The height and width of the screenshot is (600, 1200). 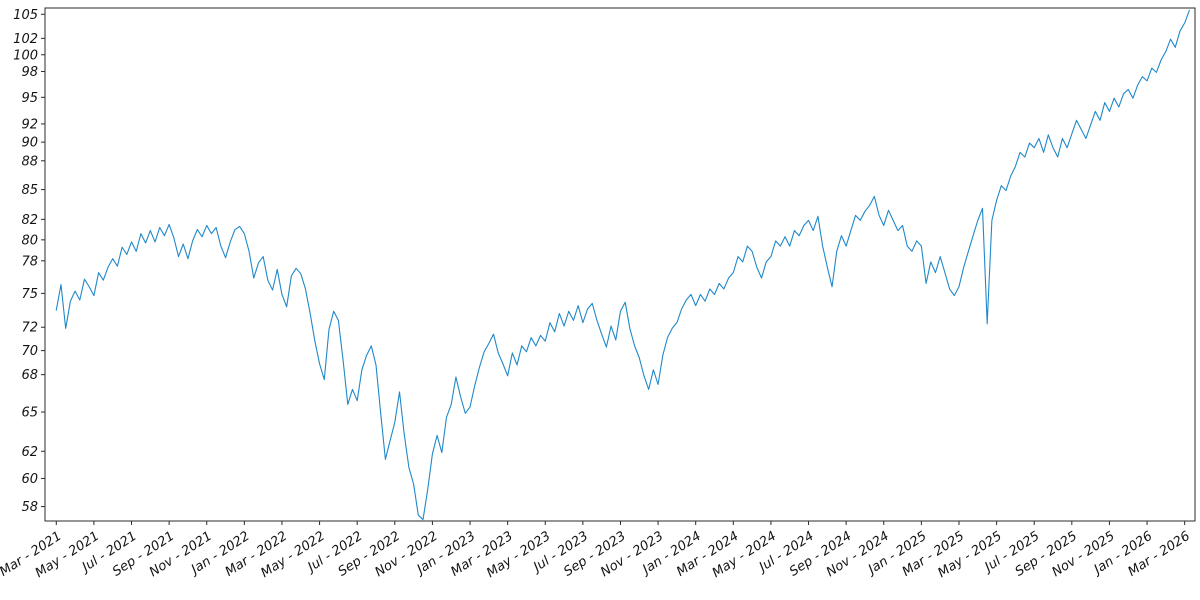 What do you see at coordinates (25, 39) in the screenshot?
I see `y-tick-label: 102` at bounding box center [25, 39].